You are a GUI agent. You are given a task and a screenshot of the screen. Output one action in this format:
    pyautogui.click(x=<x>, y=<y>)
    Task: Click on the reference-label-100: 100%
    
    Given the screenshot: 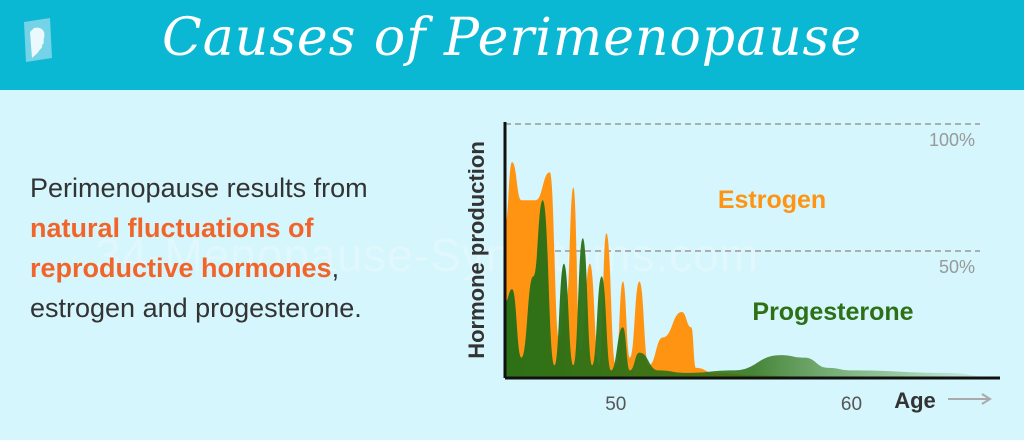 What is the action you would take?
    pyautogui.click(x=952, y=140)
    